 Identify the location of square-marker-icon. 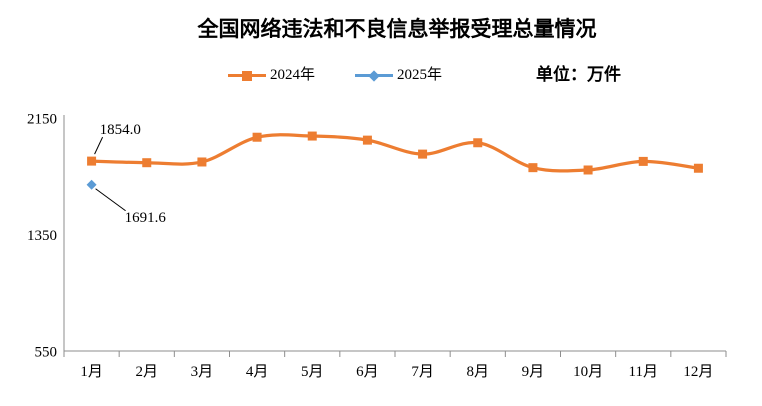
(247, 75).